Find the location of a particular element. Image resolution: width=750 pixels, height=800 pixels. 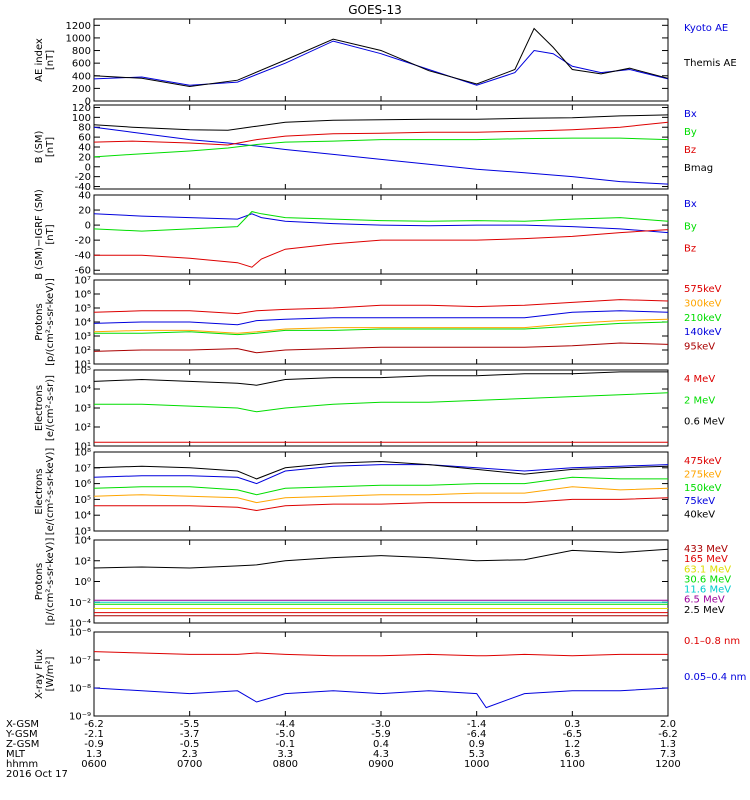

x-axis-value: 0900 is located at coordinates (380, 764).